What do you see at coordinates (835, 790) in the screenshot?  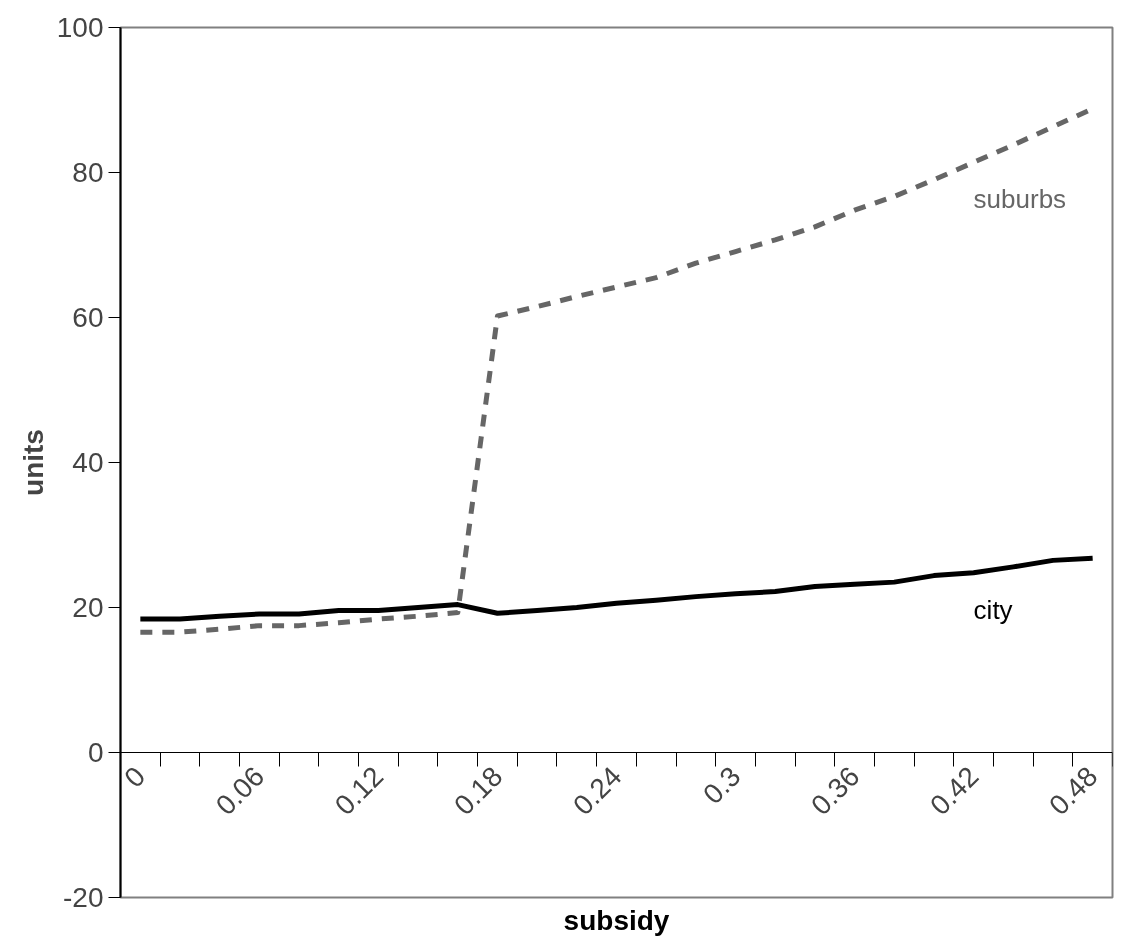 I see `x-tick-label: 0.36` at bounding box center [835, 790].